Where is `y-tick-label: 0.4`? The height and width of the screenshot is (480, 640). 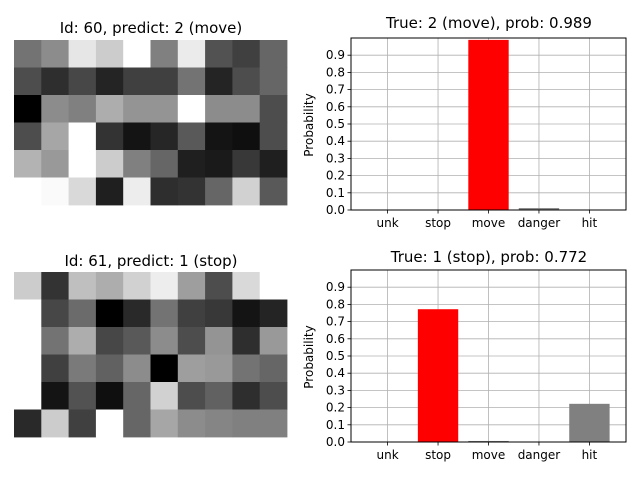
y-tick-label: 0.4 is located at coordinates (335, 373).